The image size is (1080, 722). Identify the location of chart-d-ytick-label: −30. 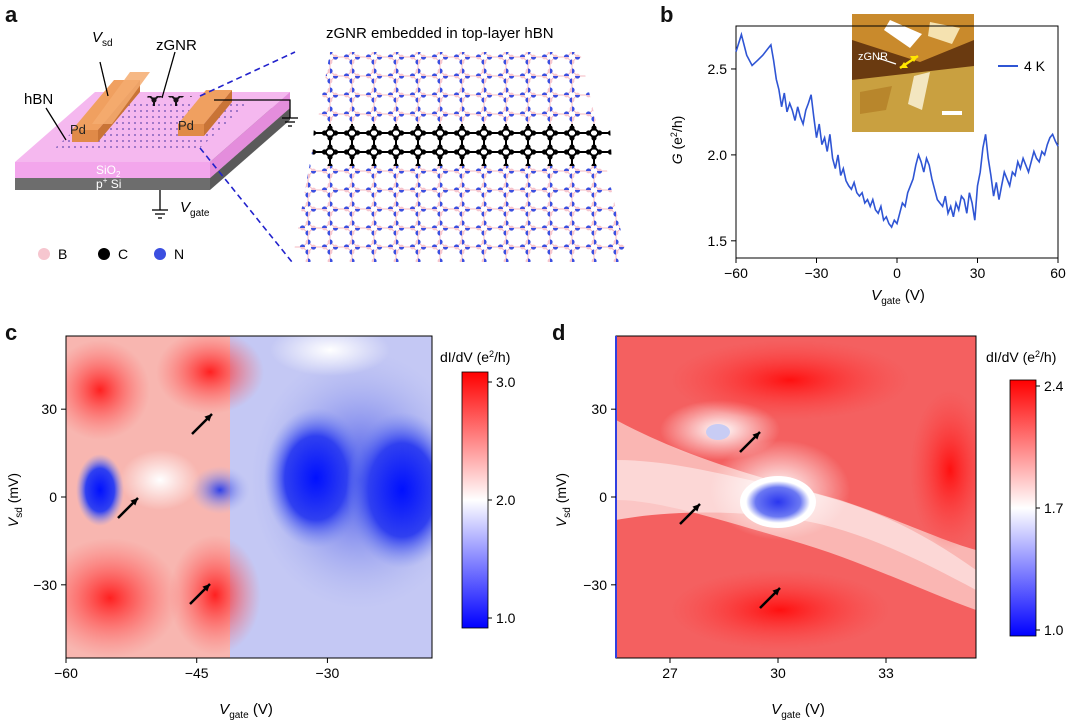
(595, 585).